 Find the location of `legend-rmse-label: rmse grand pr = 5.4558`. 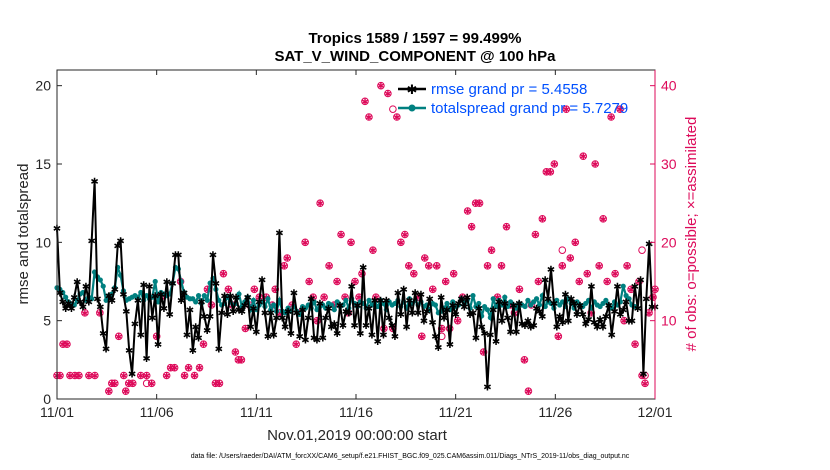

legend-rmse-label: rmse grand pr = 5.4558 is located at coordinates (509, 89).